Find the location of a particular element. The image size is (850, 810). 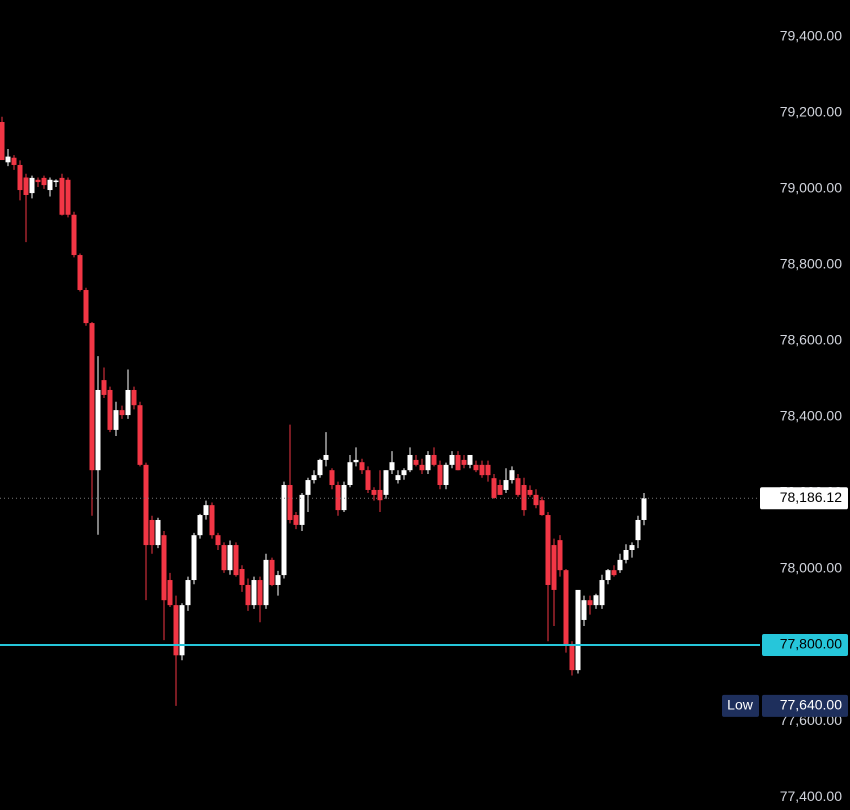

low-tag-badge is located at coordinates (740, 705).